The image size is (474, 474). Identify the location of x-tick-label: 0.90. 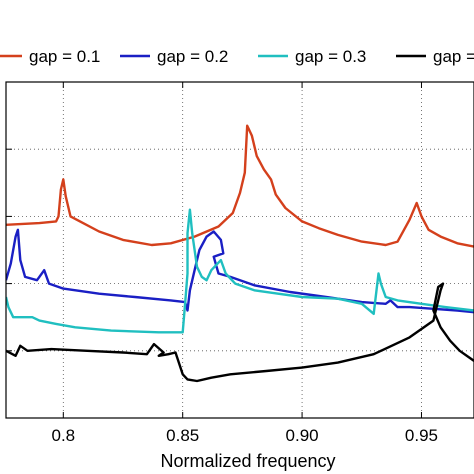
(302, 435).